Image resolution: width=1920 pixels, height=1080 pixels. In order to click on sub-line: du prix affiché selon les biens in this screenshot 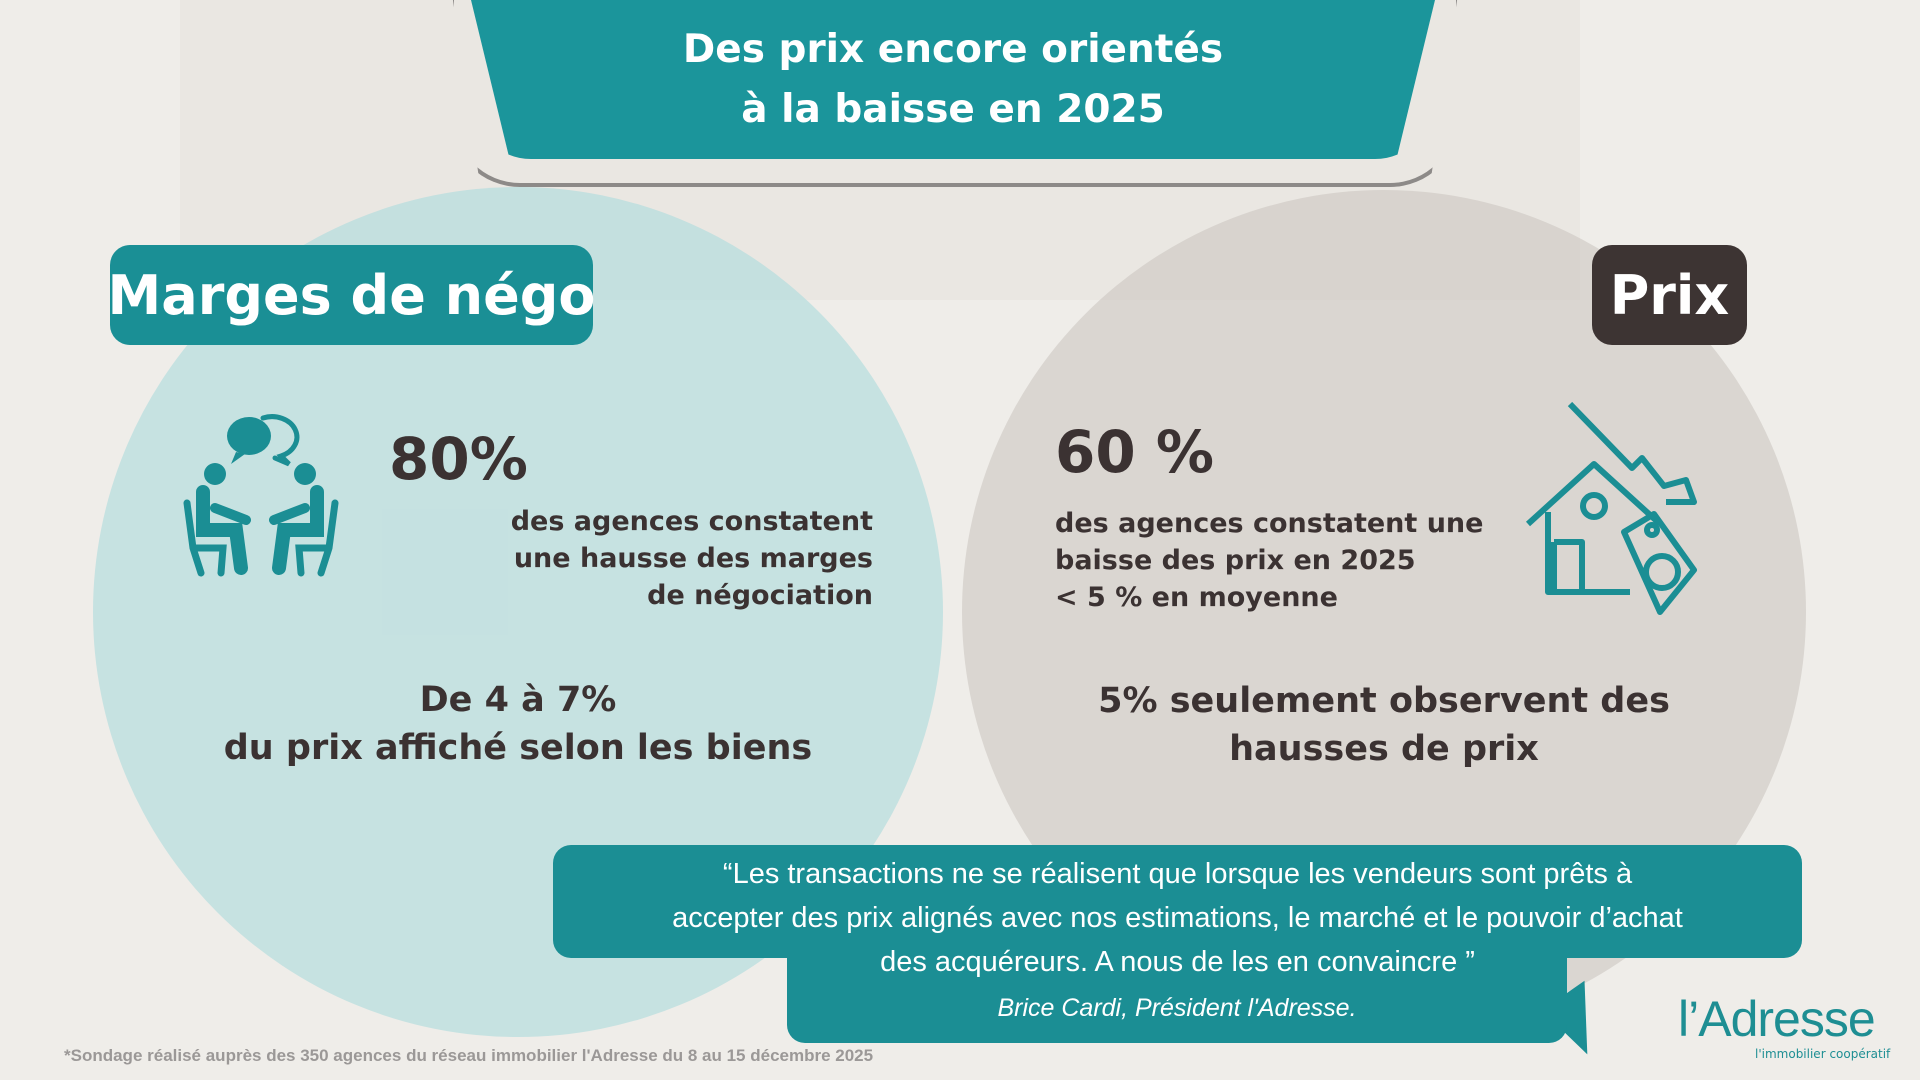, I will do `click(518, 748)`.